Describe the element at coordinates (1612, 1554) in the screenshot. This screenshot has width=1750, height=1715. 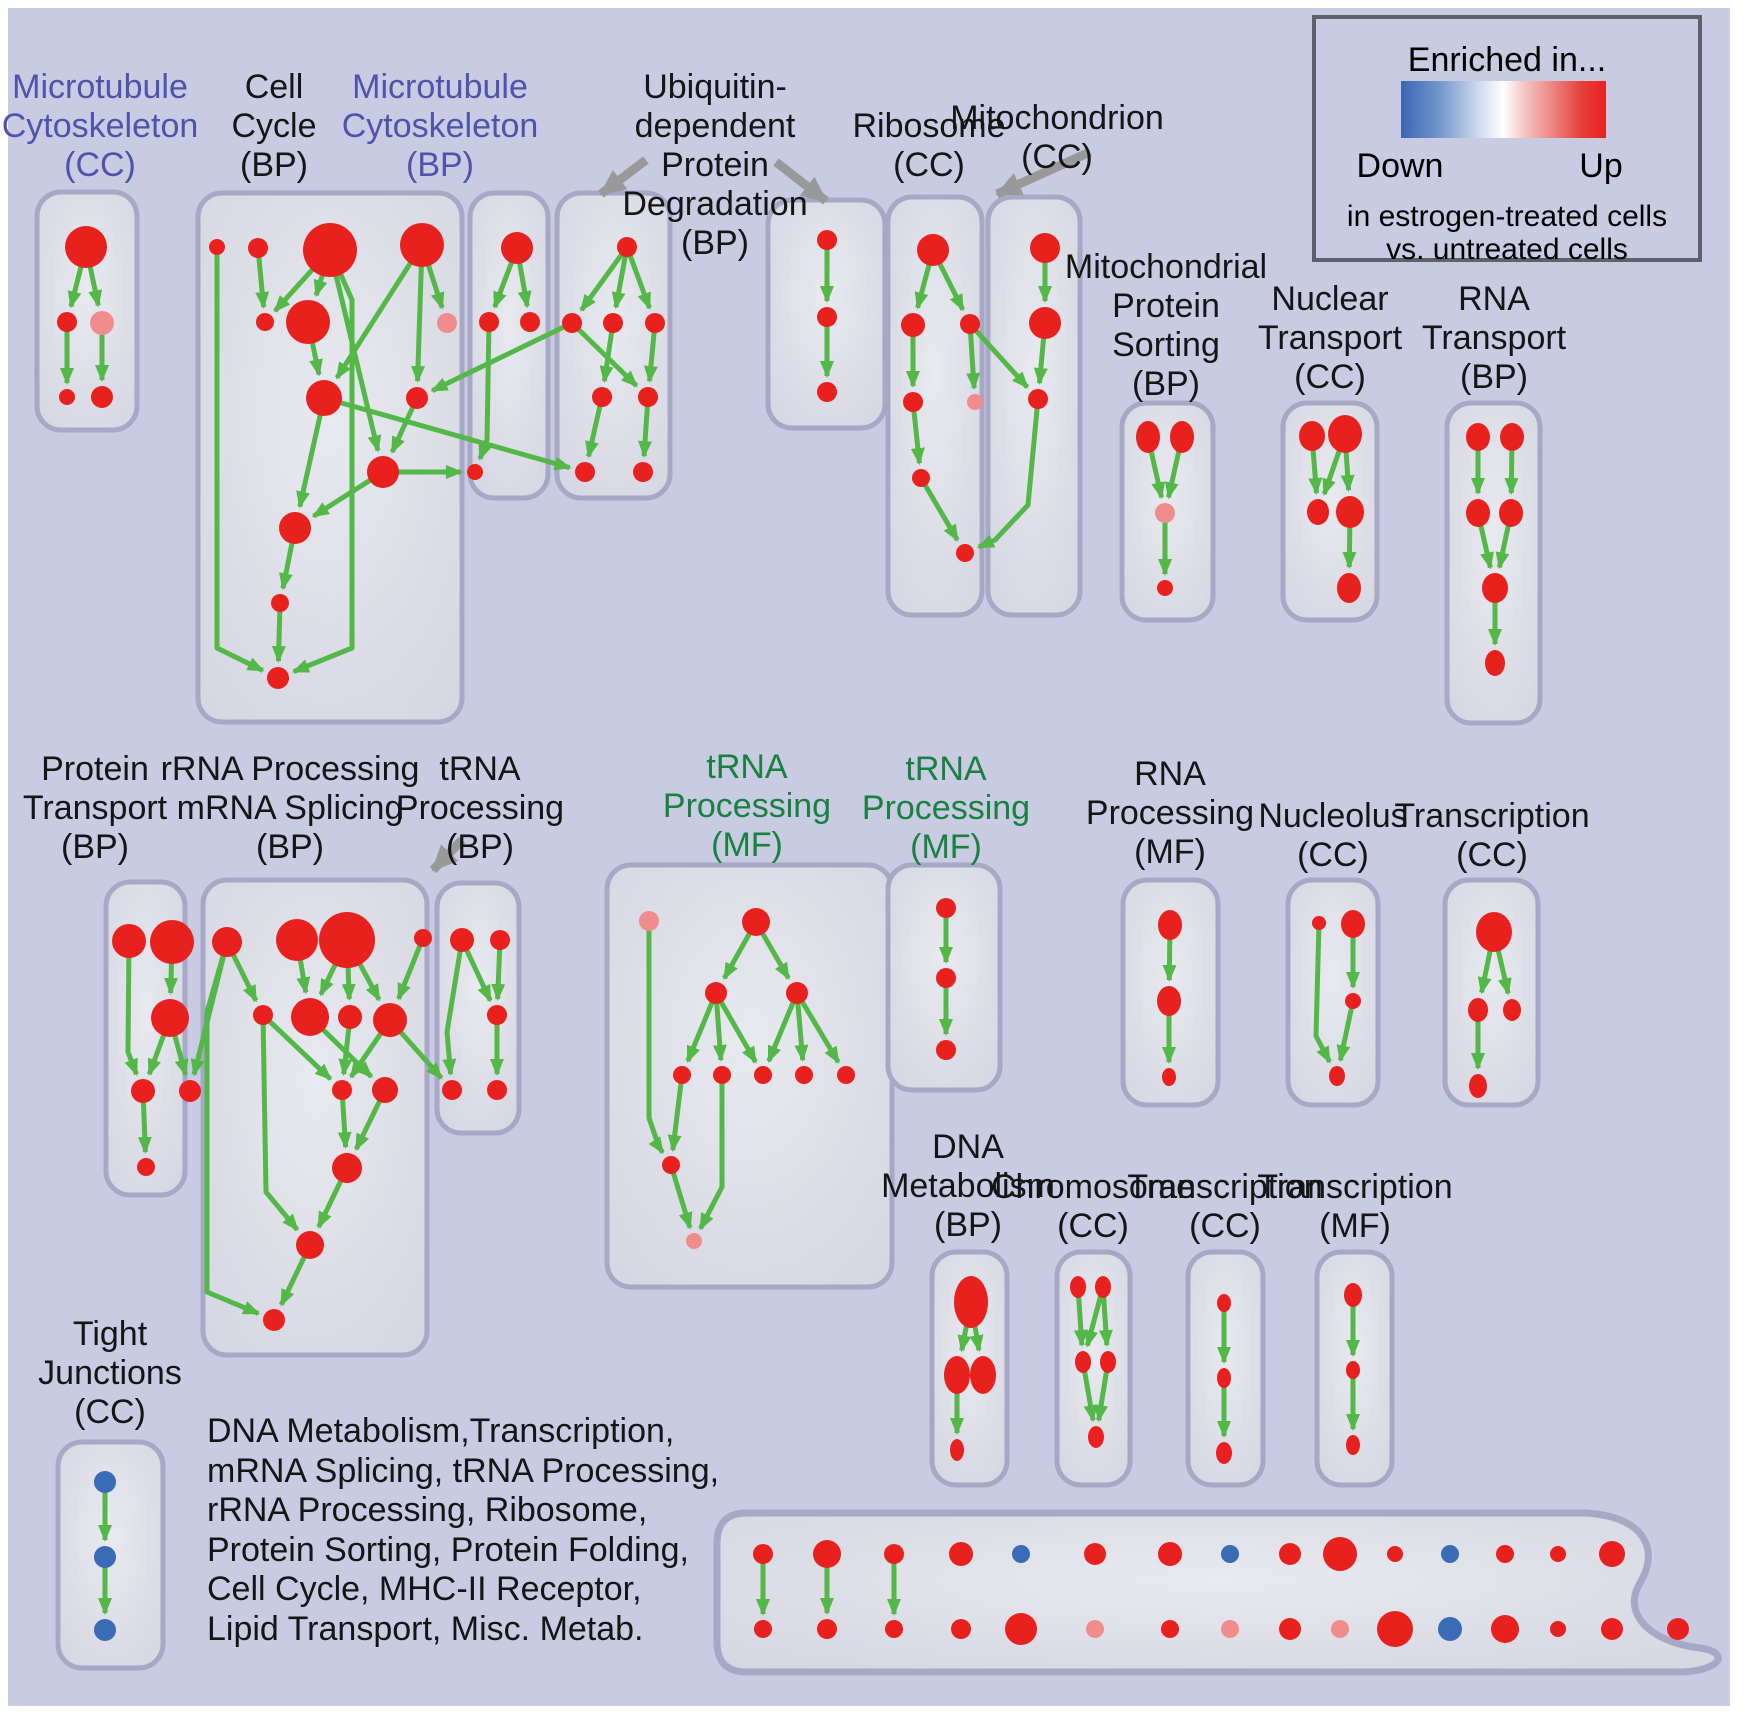
I see `go-term-node-sum-t15` at that location.